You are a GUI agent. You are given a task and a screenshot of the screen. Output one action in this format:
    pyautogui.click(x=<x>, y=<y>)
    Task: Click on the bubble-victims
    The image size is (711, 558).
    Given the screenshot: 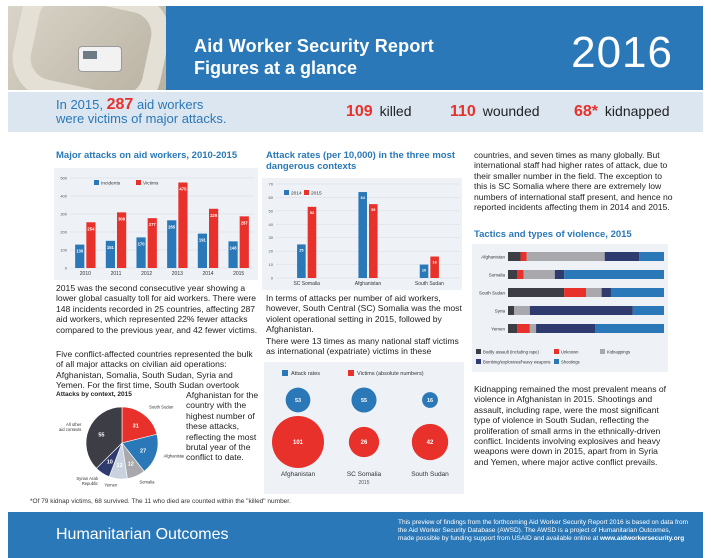 What is the action you would take?
    pyautogui.click(x=298, y=442)
    